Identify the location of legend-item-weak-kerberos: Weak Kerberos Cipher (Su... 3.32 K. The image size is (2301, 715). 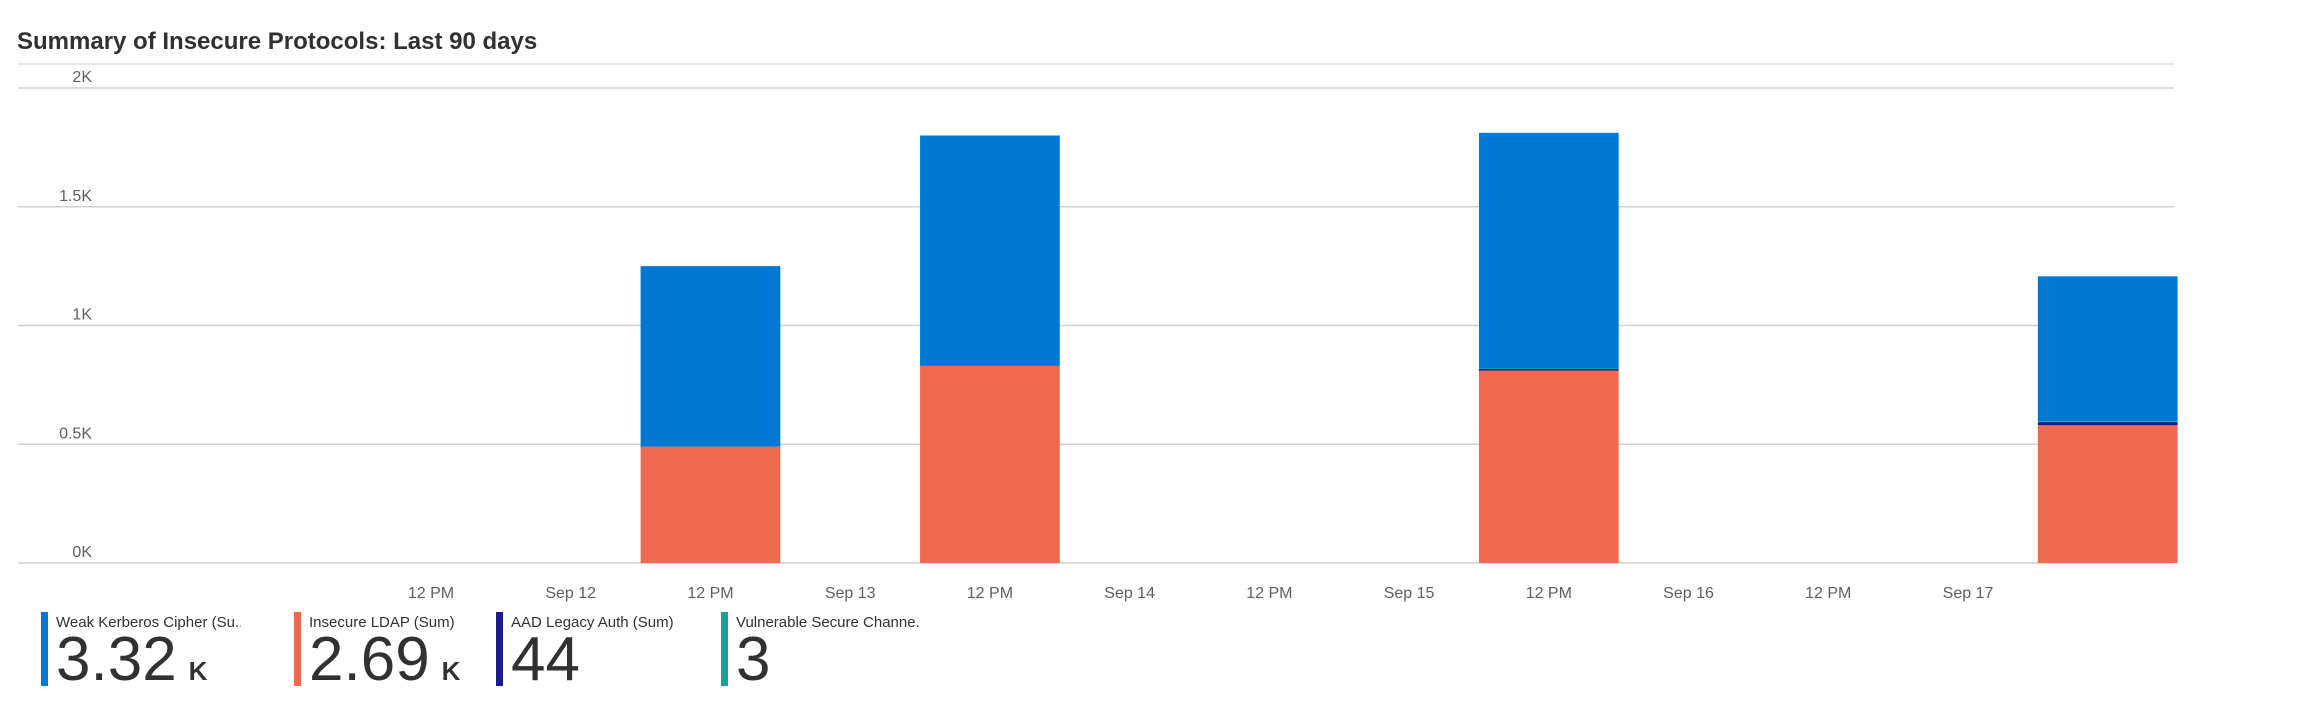
(141, 651).